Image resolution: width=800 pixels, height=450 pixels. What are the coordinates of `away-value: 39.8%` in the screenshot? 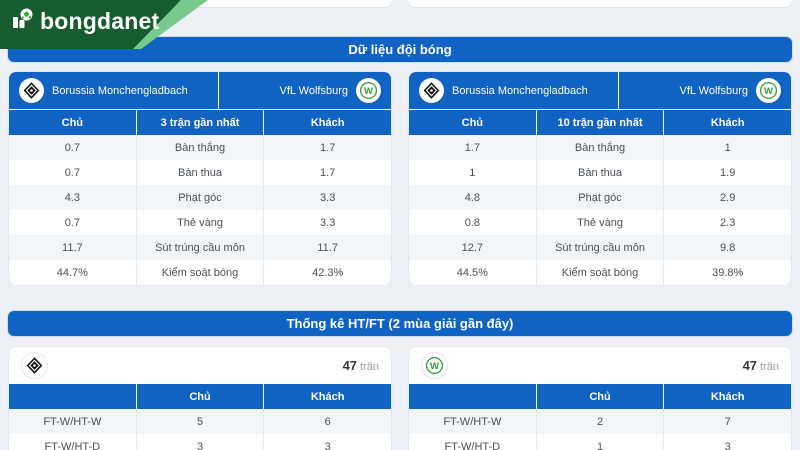 It's located at (728, 272).